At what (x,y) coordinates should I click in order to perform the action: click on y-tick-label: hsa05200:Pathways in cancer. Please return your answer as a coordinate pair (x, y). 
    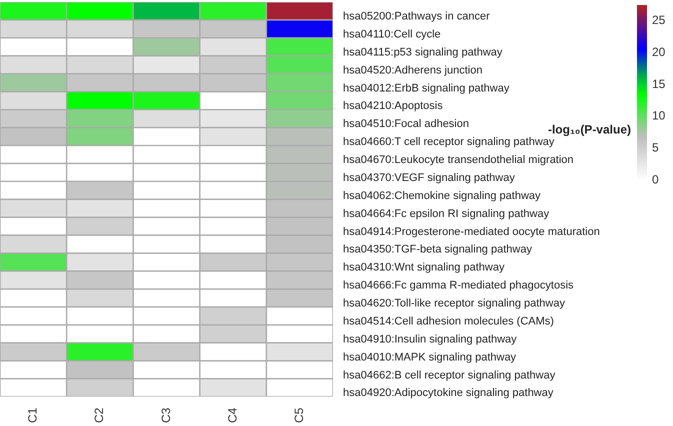
    Looking at the image, I should click on (416, 16).